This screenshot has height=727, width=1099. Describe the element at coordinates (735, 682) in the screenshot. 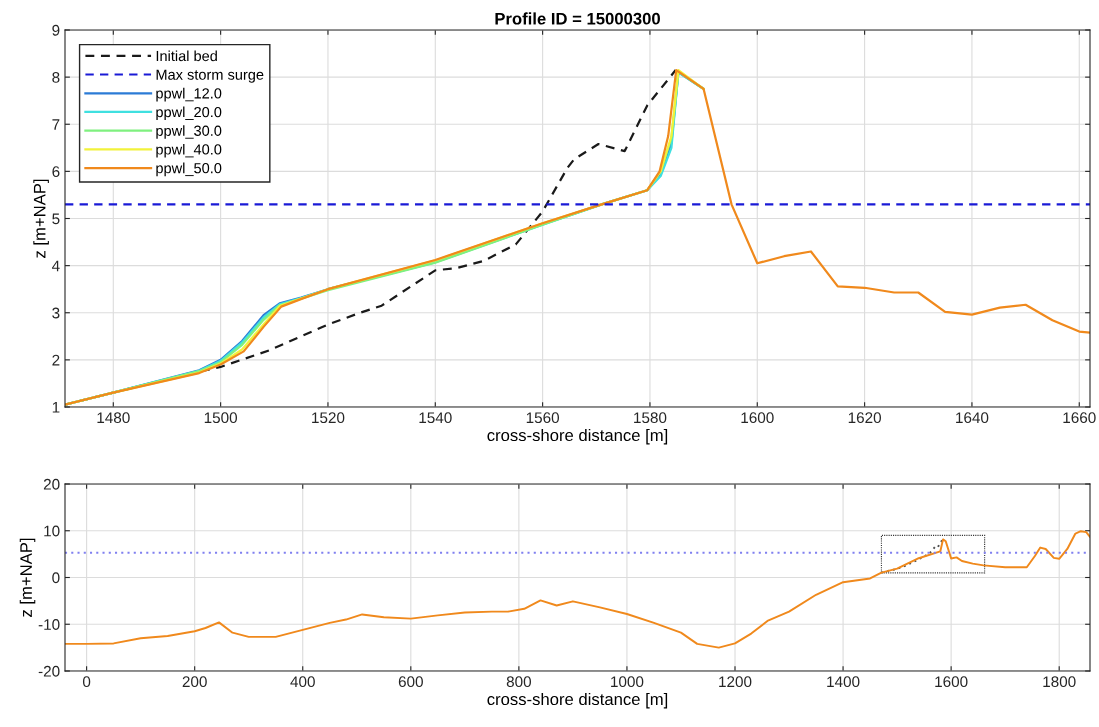

I see `x-tick-label: 1200` at that location.